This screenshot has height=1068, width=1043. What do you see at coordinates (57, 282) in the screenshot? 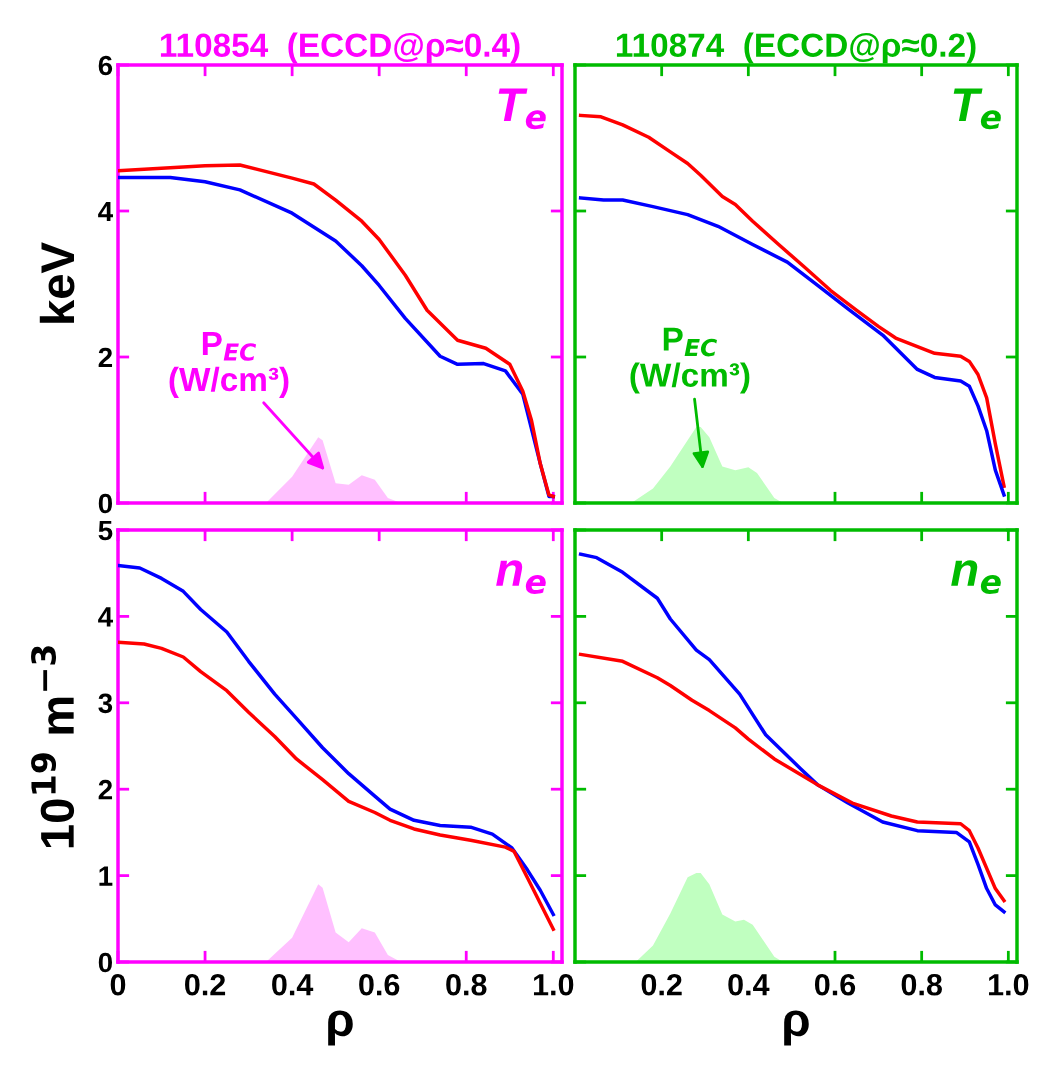
I see `y-axis-title: keV` at bounding box center [57, 282].